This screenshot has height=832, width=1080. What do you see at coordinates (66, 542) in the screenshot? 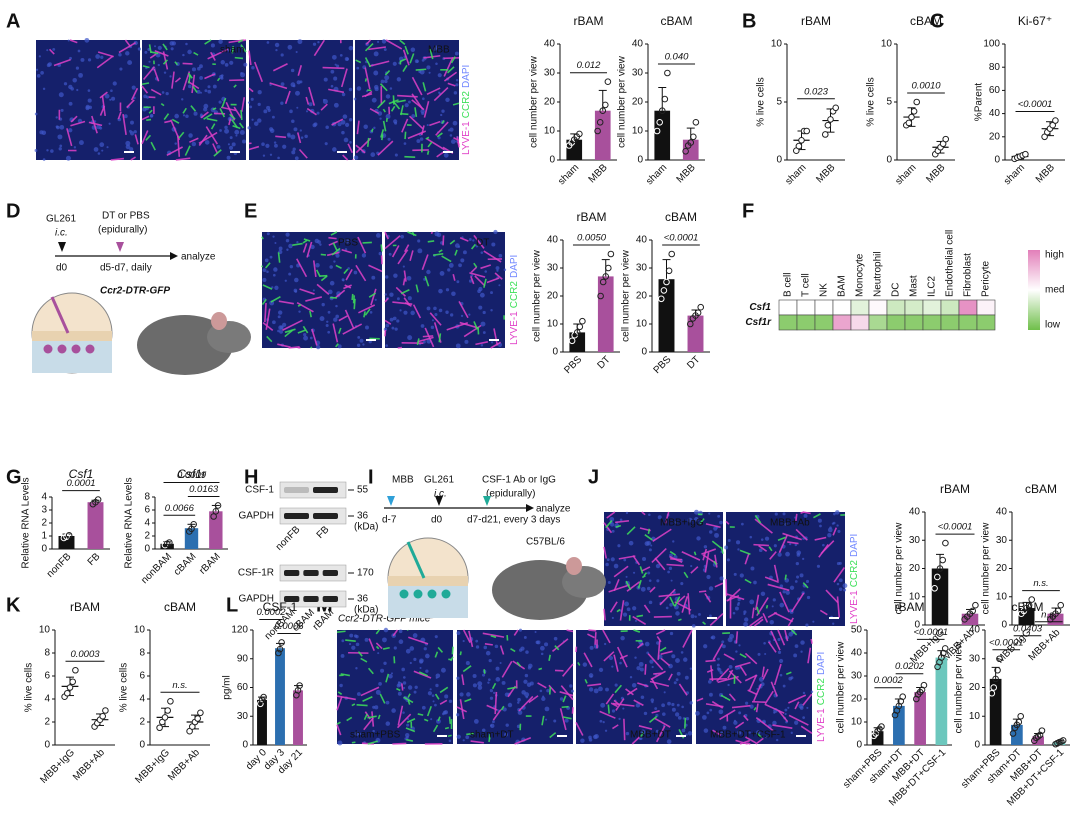
I see `bar` at bounding box center [66, 542].